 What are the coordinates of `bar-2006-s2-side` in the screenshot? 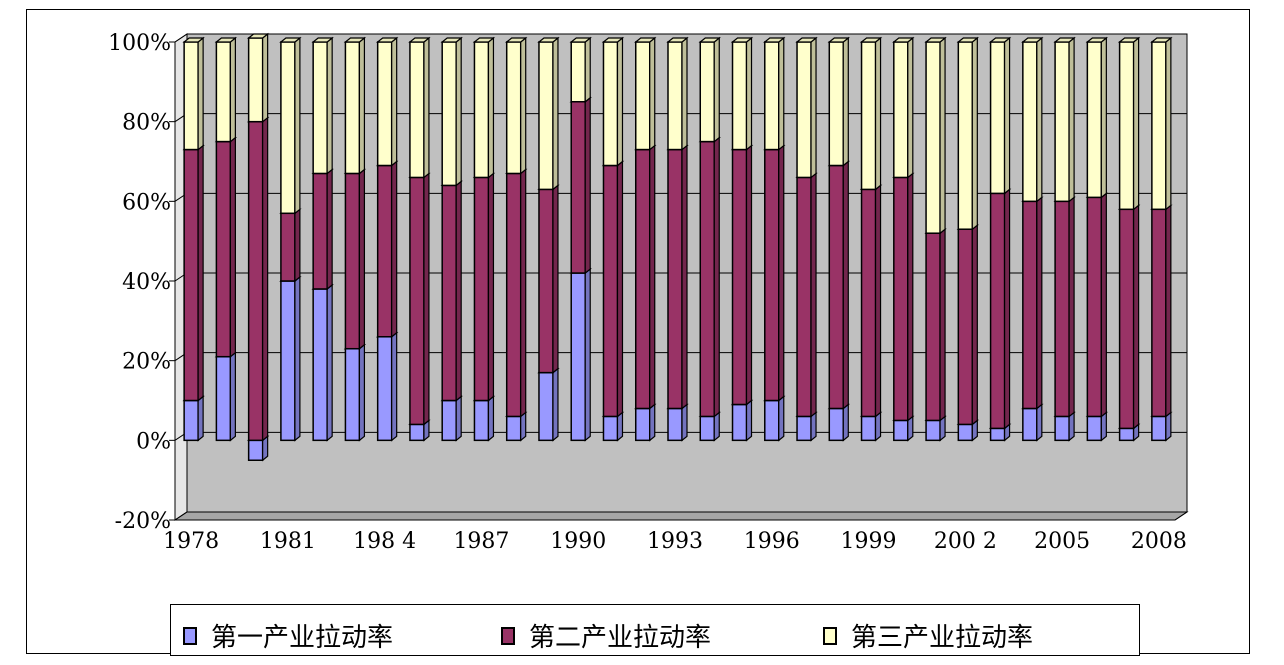 It's located at (1103, 305).